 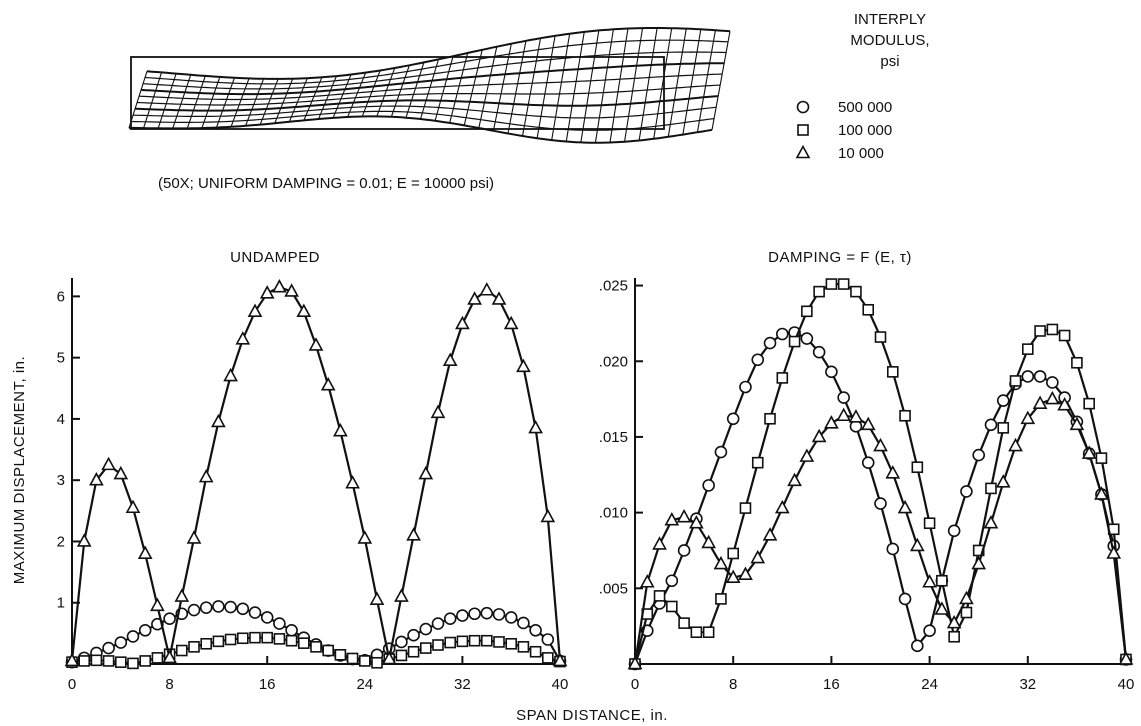 I want to click on x-tick-label-damped-1: 8, so click(x=733, y=684).